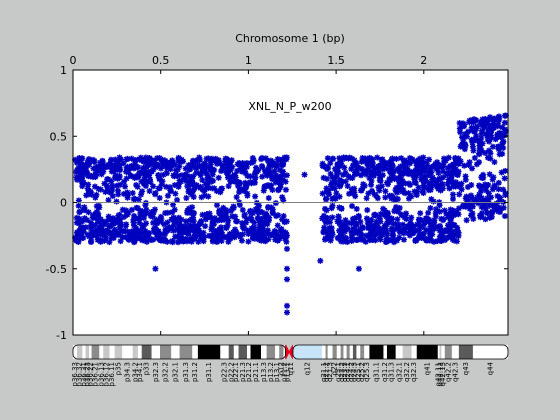  What do you see at coordinates (166, 372) in the screenshot?
I see `band-label: p32.2` at bounding box center [166, 372].